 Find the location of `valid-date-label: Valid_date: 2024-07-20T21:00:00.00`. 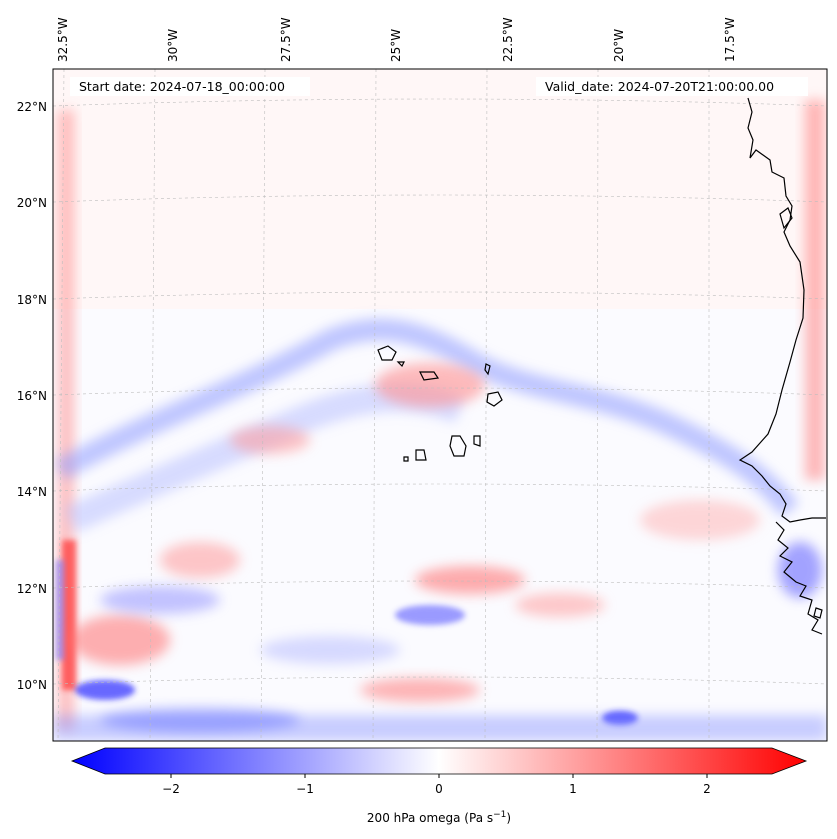

valid-date-label: Valid_date: 2024-07-20T21:00:00.00 is located at coordinates (659, 86).